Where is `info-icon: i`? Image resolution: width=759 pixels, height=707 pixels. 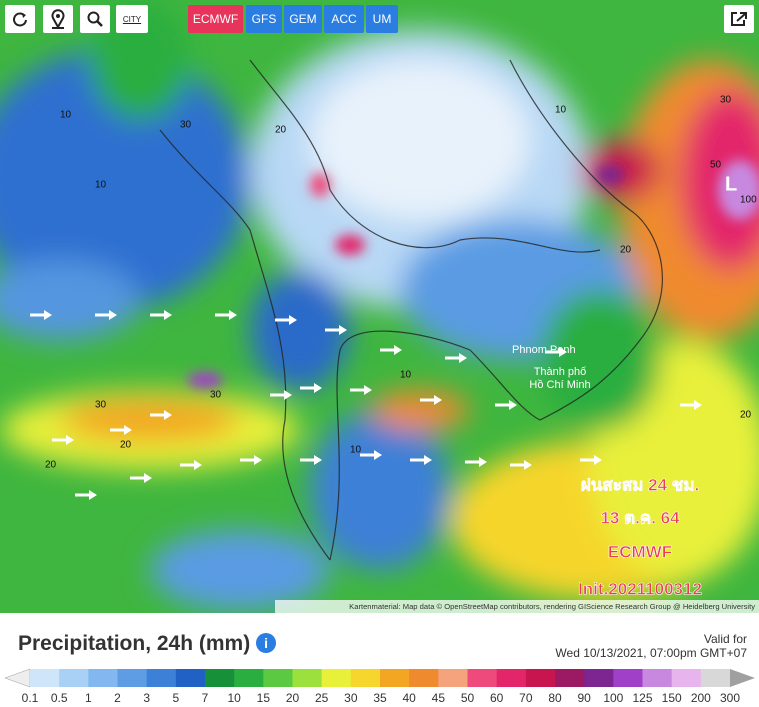
info-icon: i is located at coordinates (266, 643).